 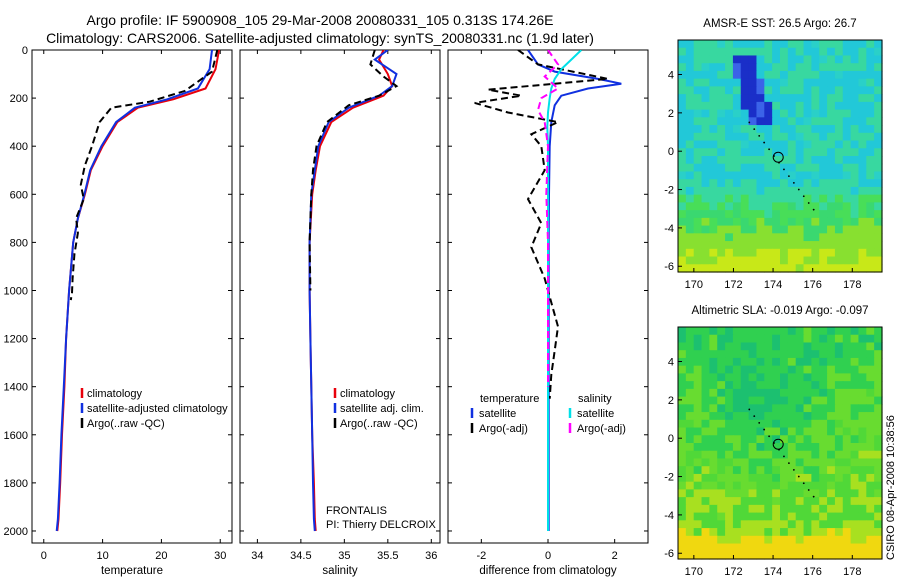 I want to click on x-tick-label: 34.5, so click(x=300, y=556).